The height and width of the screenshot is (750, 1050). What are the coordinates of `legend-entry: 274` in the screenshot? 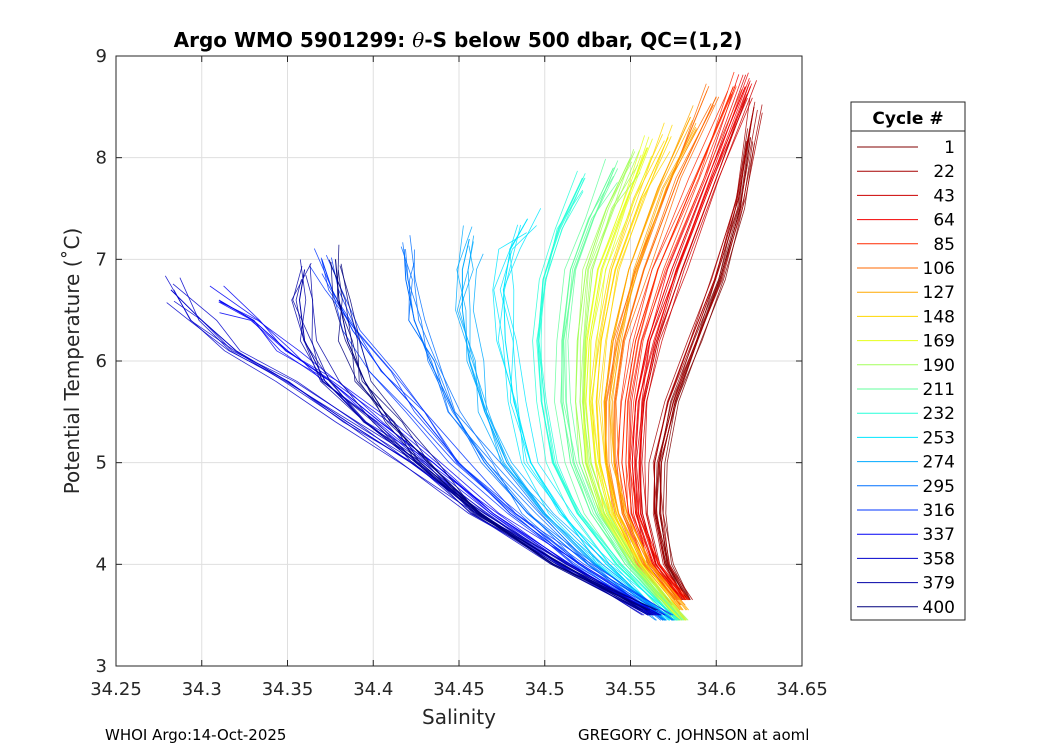 It's located at (906, 463).